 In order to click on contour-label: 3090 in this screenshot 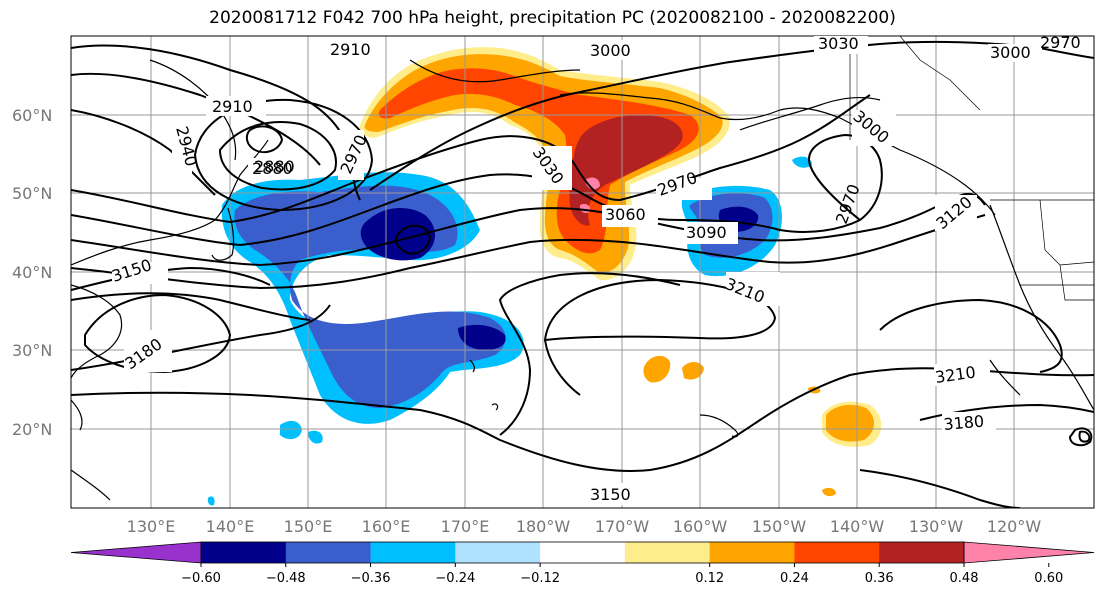, I will do `click(706, 232)`.